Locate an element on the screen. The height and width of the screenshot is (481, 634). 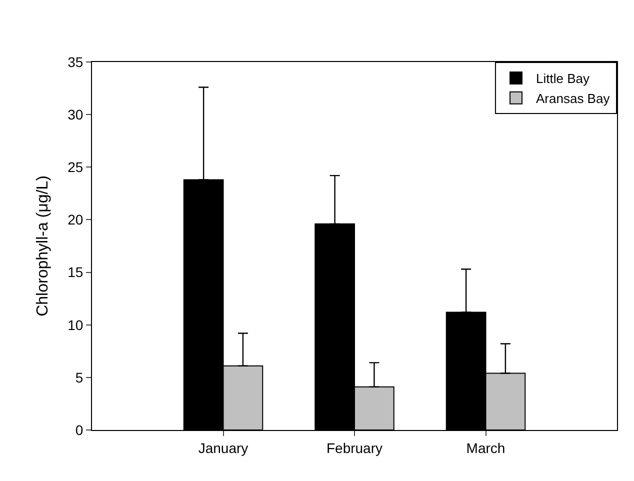
y-axis-title: Chlorophyll-a (μg/L) is located at coordinates (43, 246).